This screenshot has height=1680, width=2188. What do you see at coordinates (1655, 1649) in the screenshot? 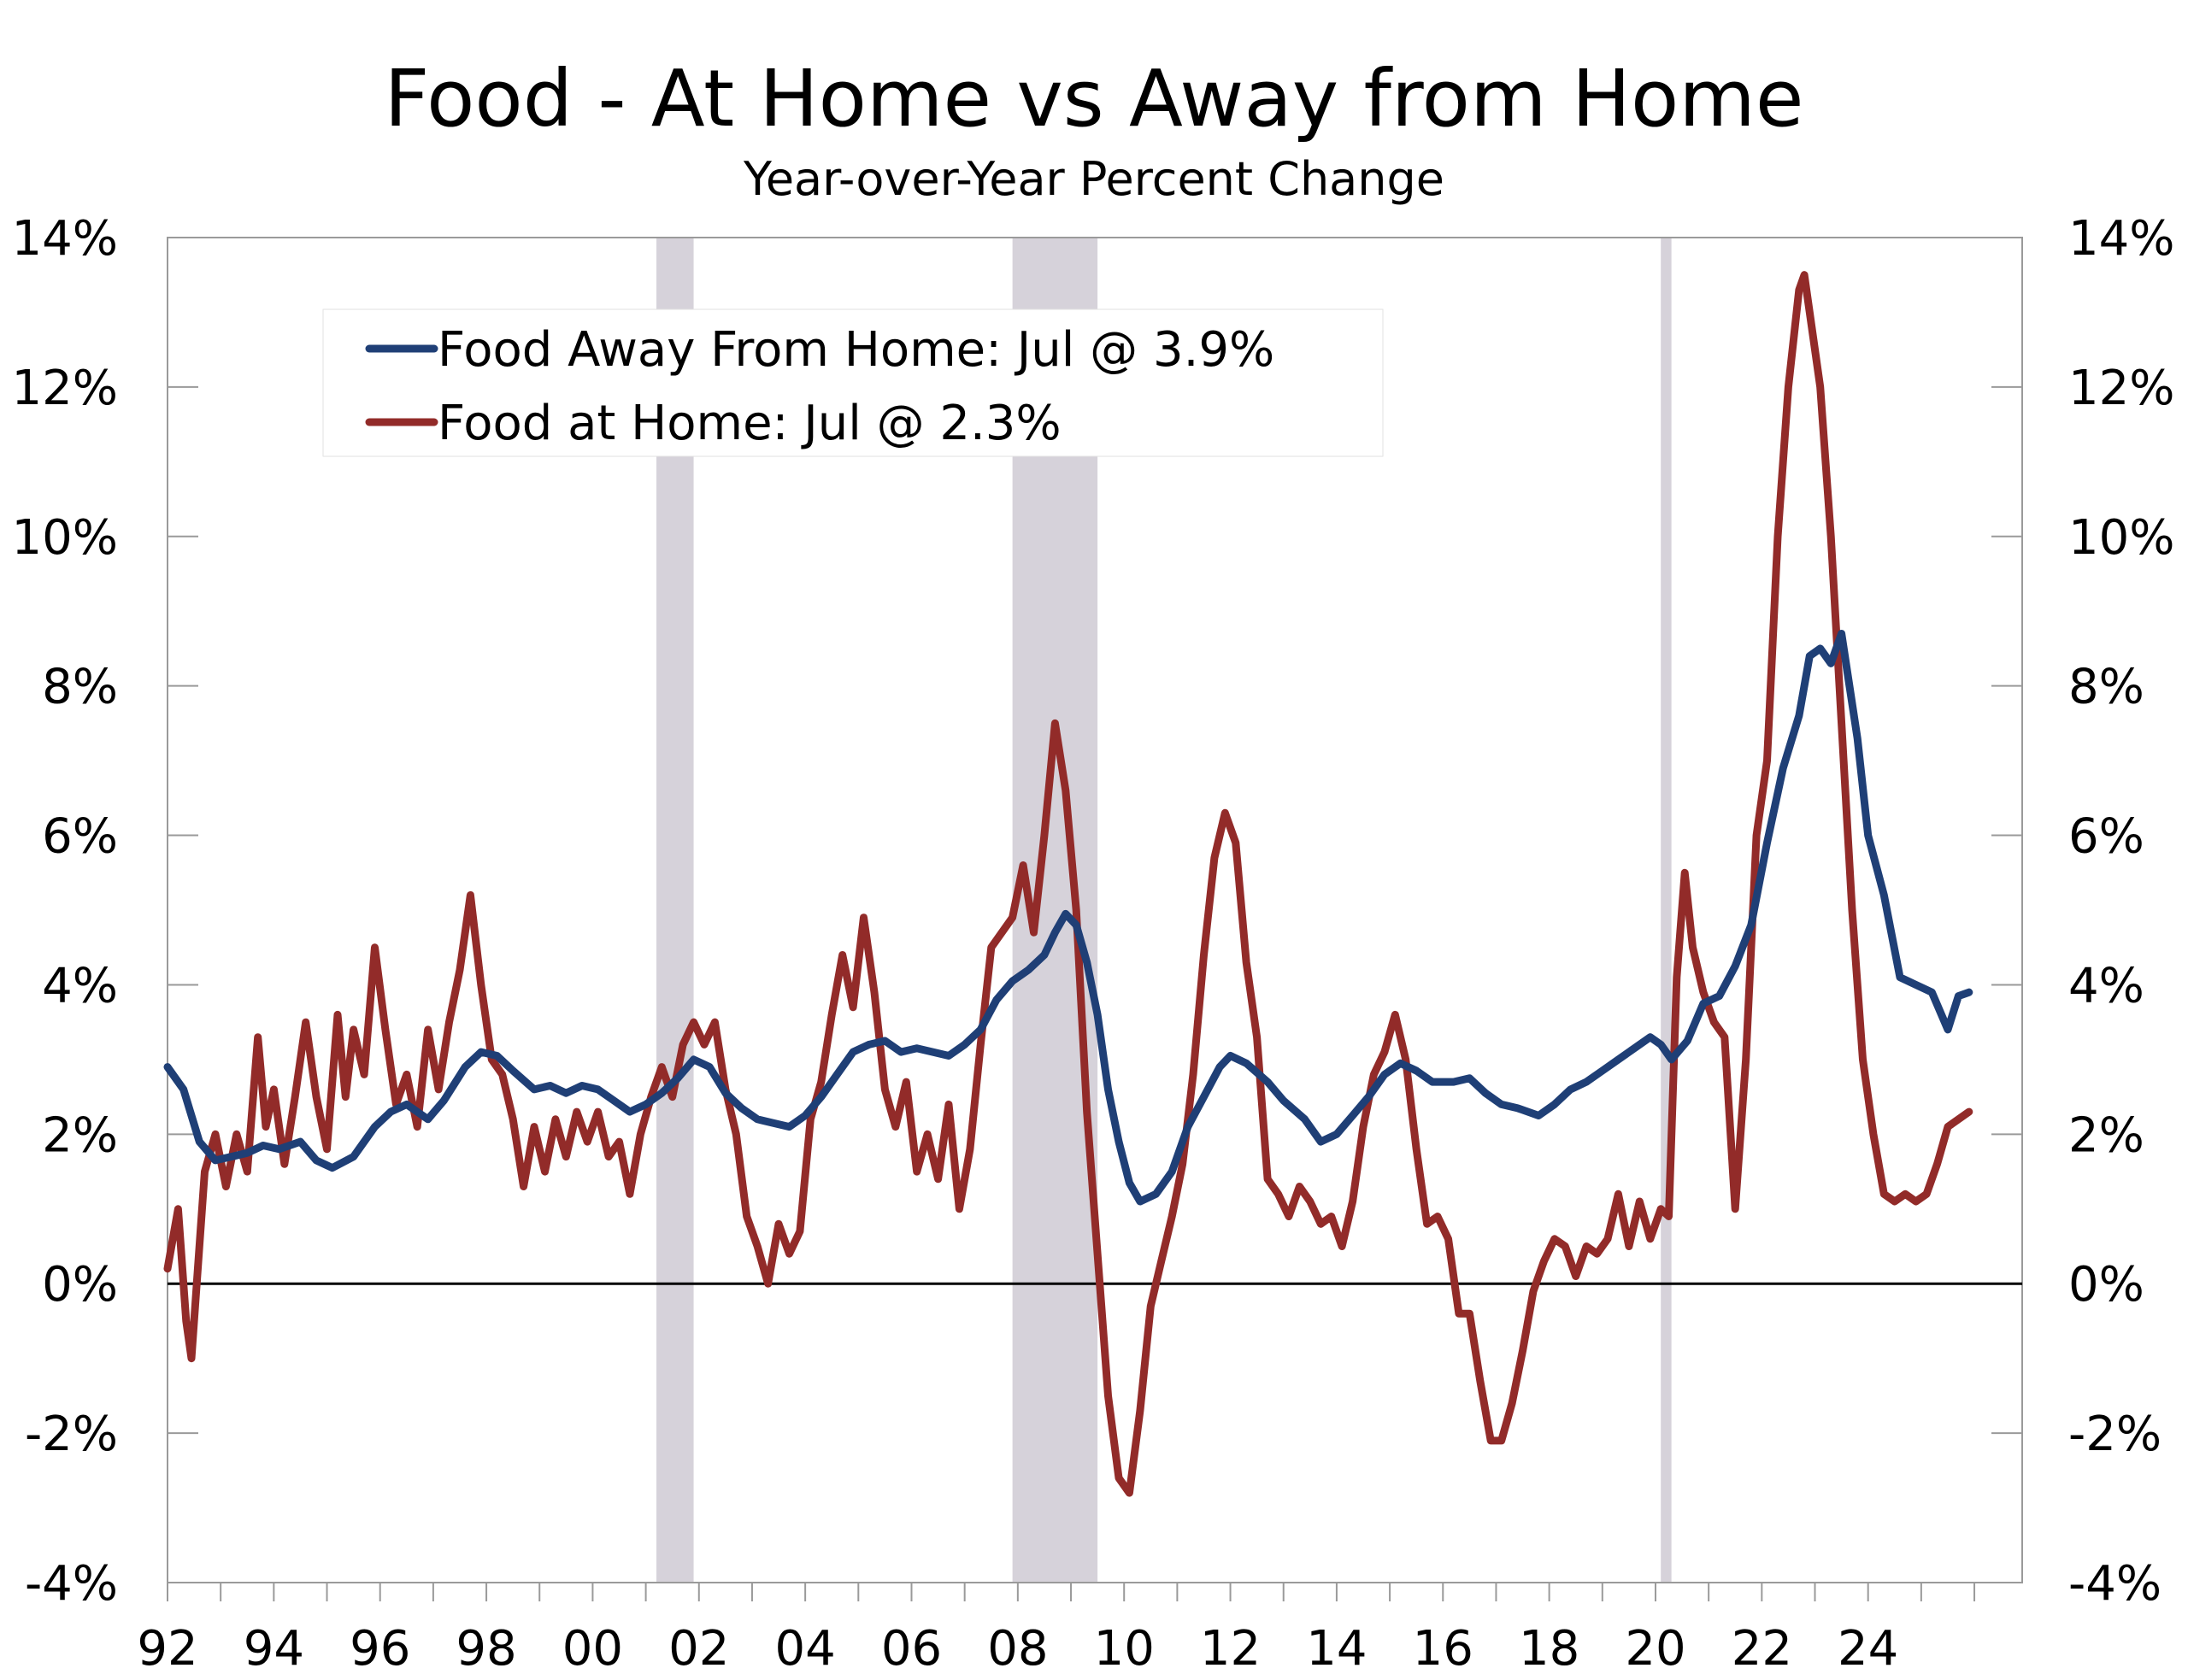
I see `x-tick-label: 20` at bounding box center [1655, 1649].